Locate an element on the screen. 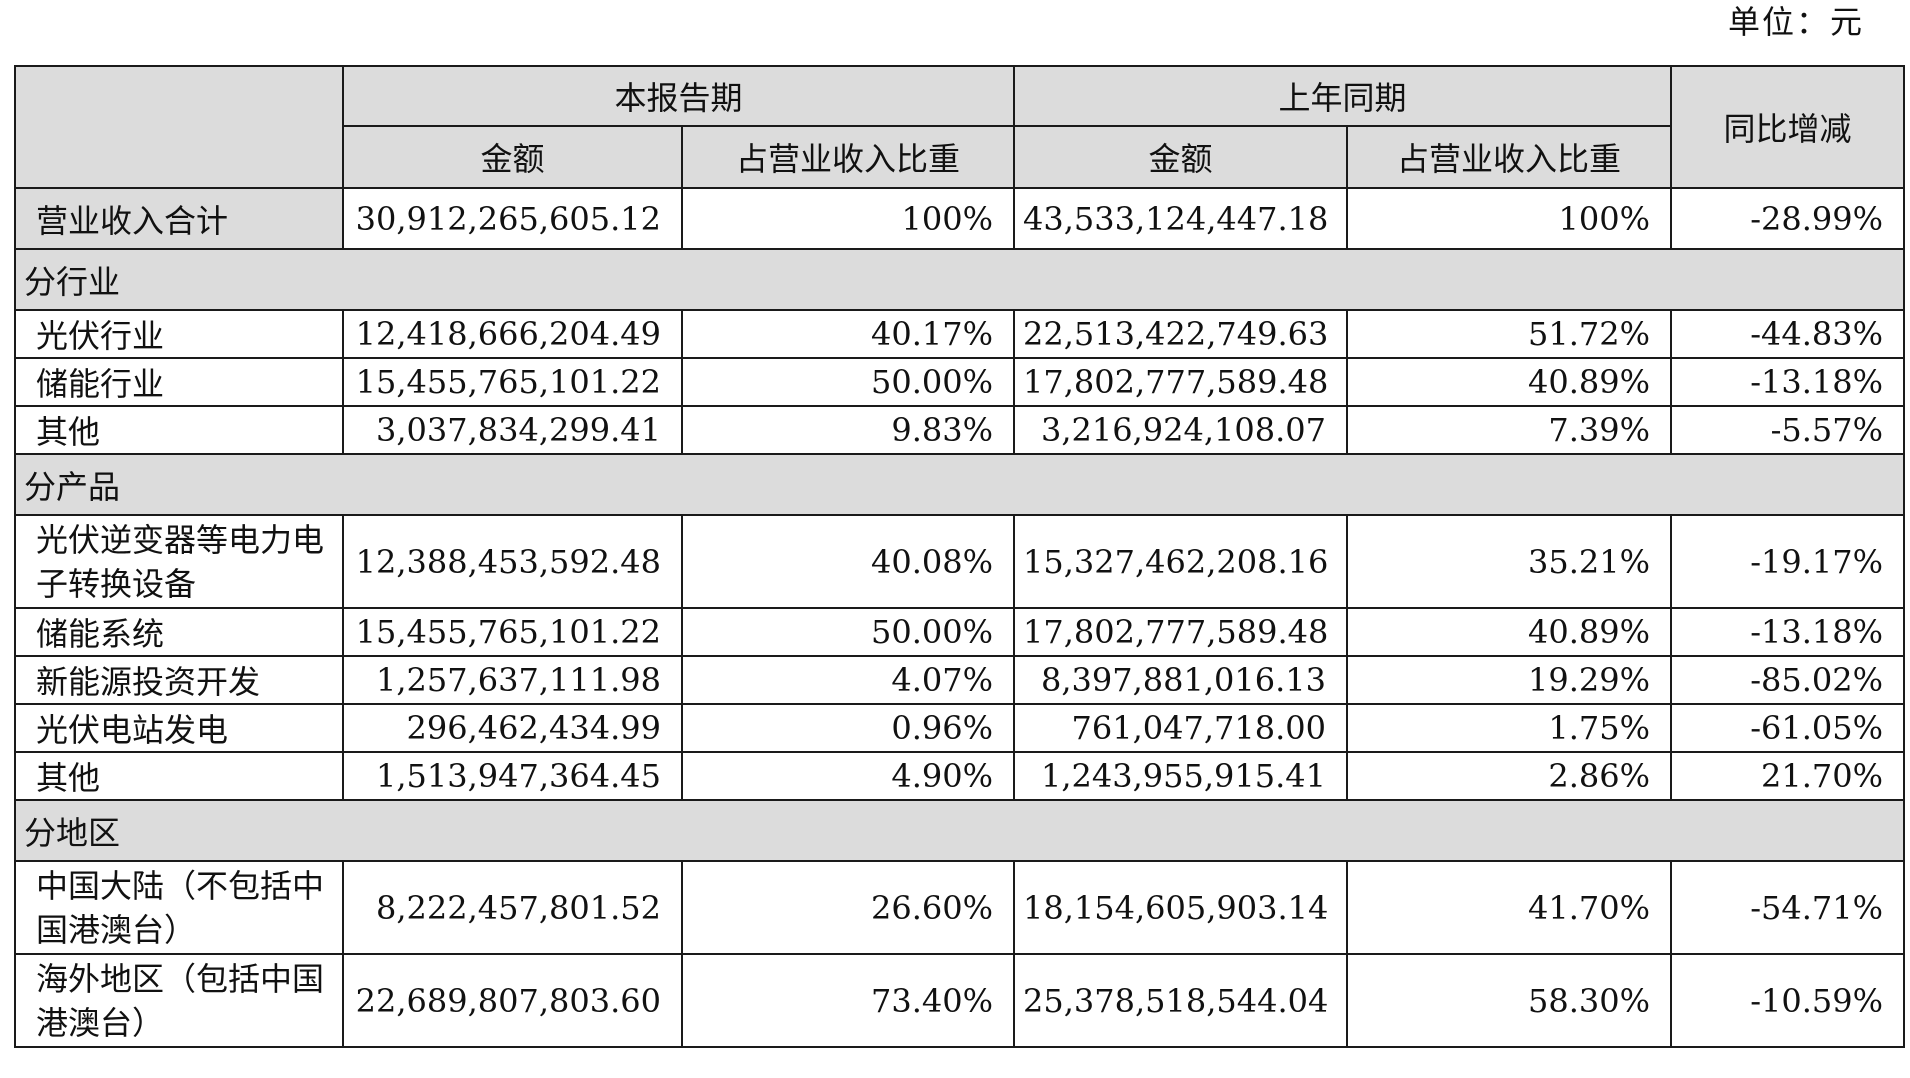  row-cur-amount: 12,418,666,204.49 is located at coordinates (512, 334).